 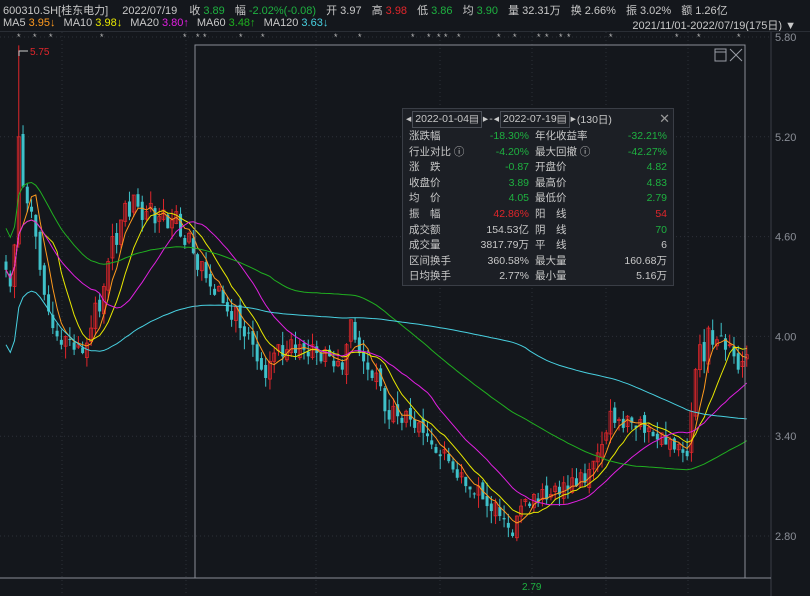 What do you see at coordinates (78, 23) in the screenshot?
I see `ma-legend-name: MA10` at bounding box center [78, 23].